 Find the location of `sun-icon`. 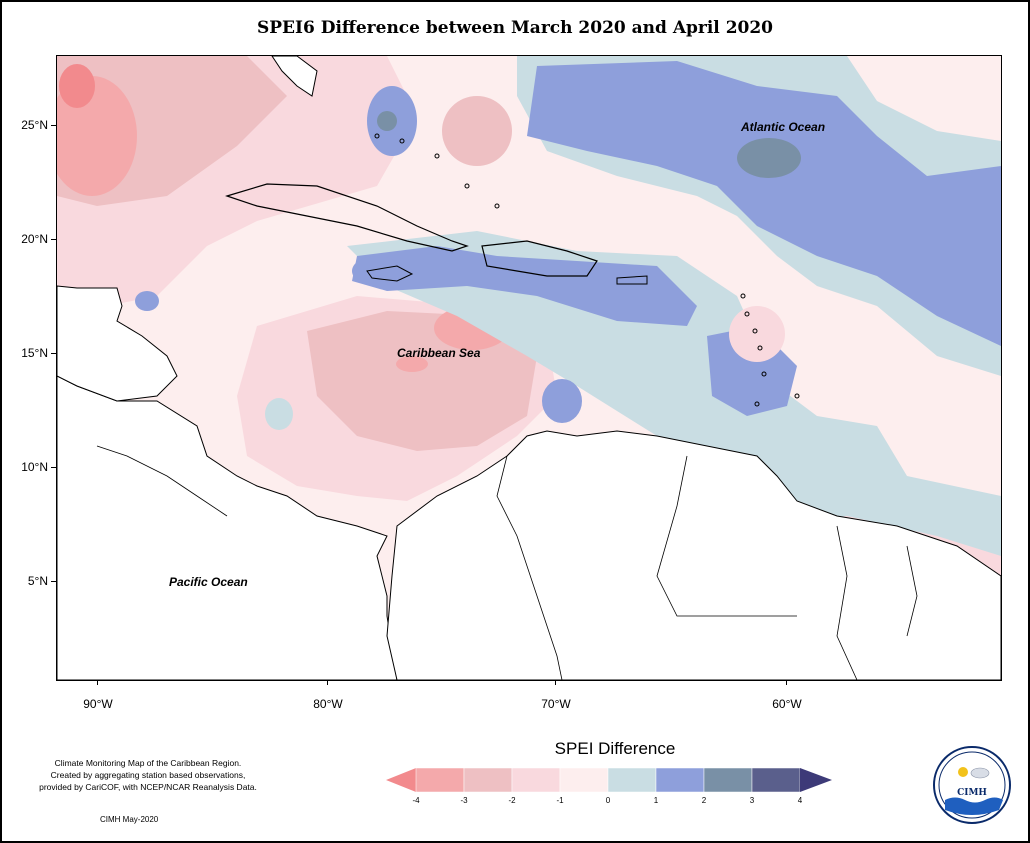

sun-icon is located at coordinates (963, 772).